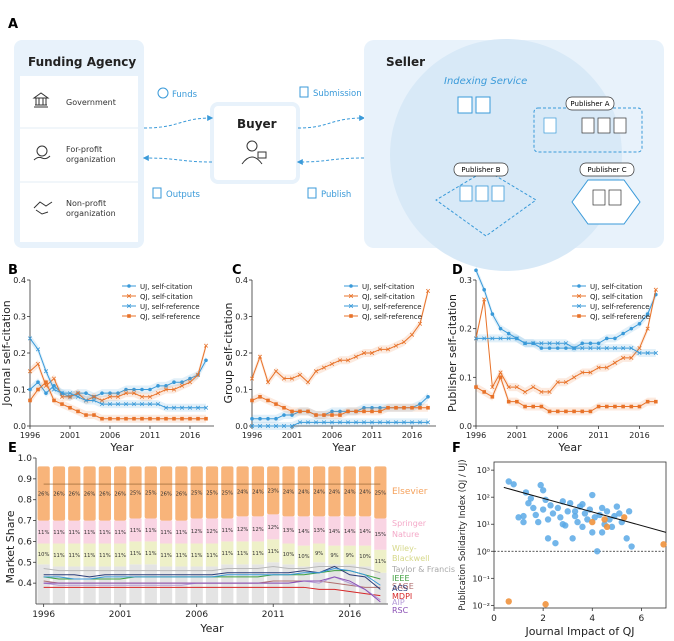  Describe the element at coordinates (212, 577) in the screenshot. I see `publisher-line` at that location.